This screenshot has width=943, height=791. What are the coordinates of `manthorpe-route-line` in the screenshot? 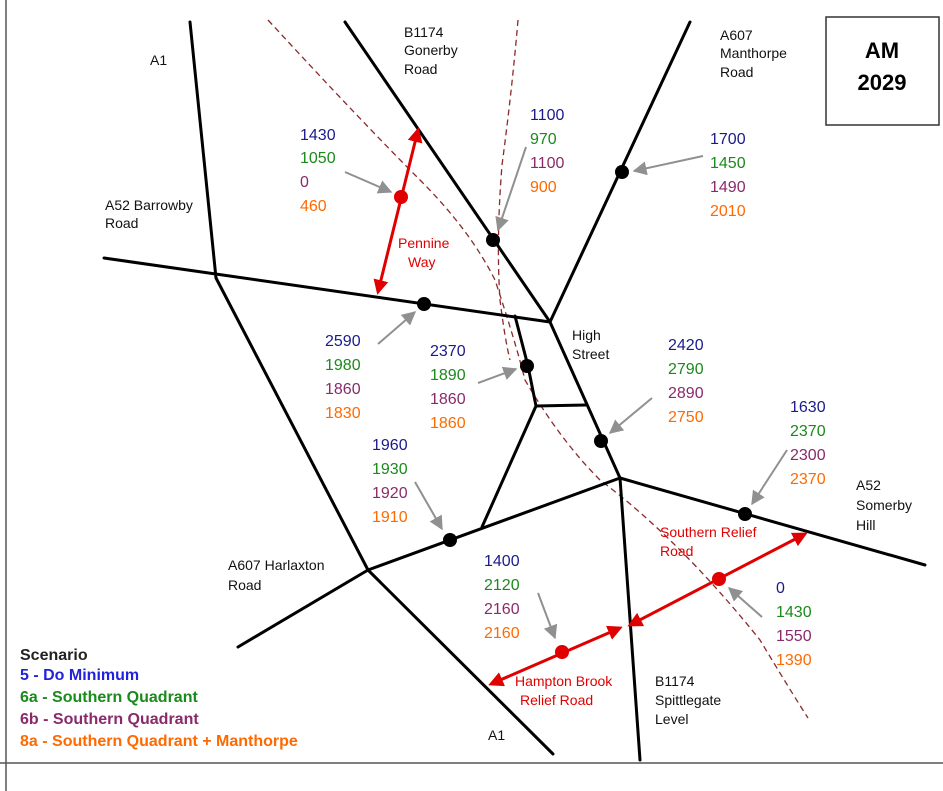 It's located at (508, 190).